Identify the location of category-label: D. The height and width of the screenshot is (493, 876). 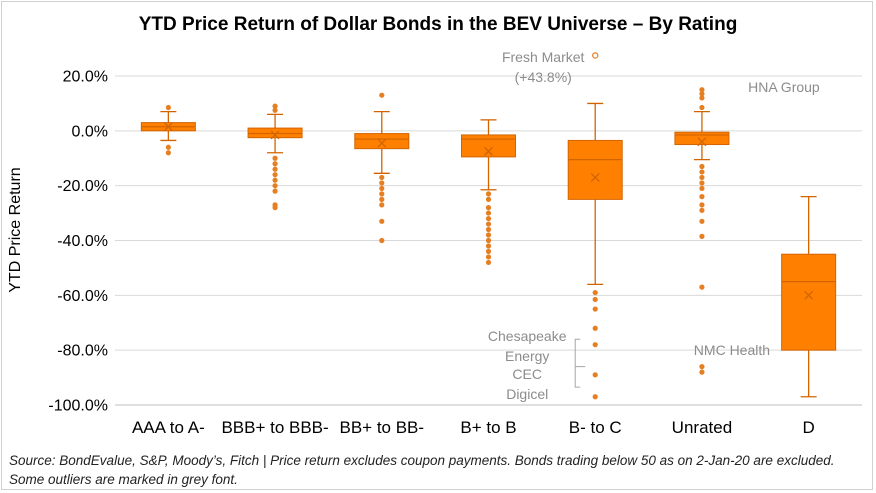
(809, 427).